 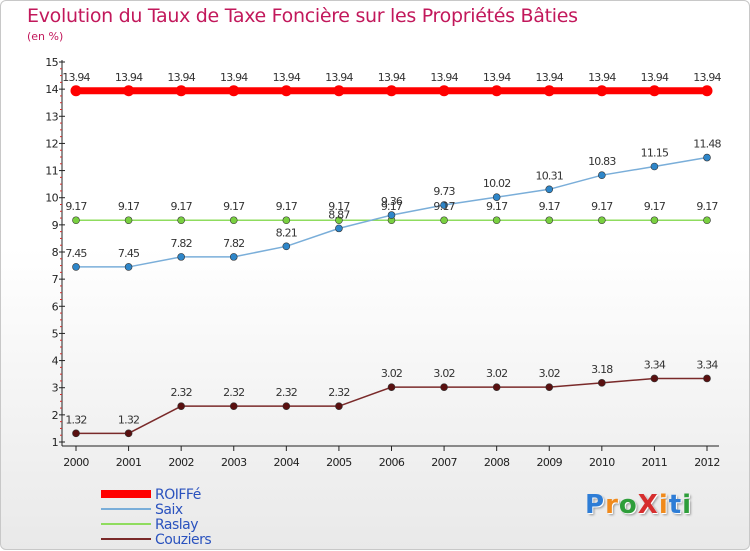 What do you see at coordinates (55, 252) in the screenshot?
I see `y-tick-label: 8` at bounding box center [55, 252].